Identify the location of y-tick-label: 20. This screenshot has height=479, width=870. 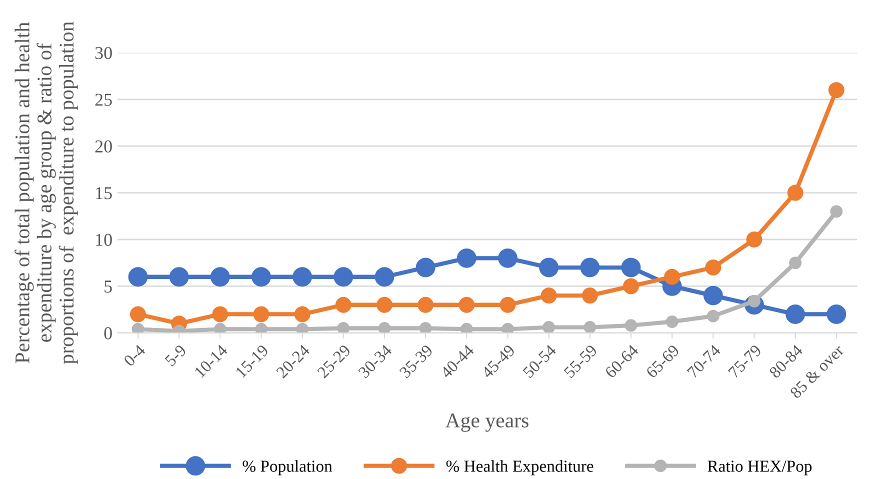
(103, 146).